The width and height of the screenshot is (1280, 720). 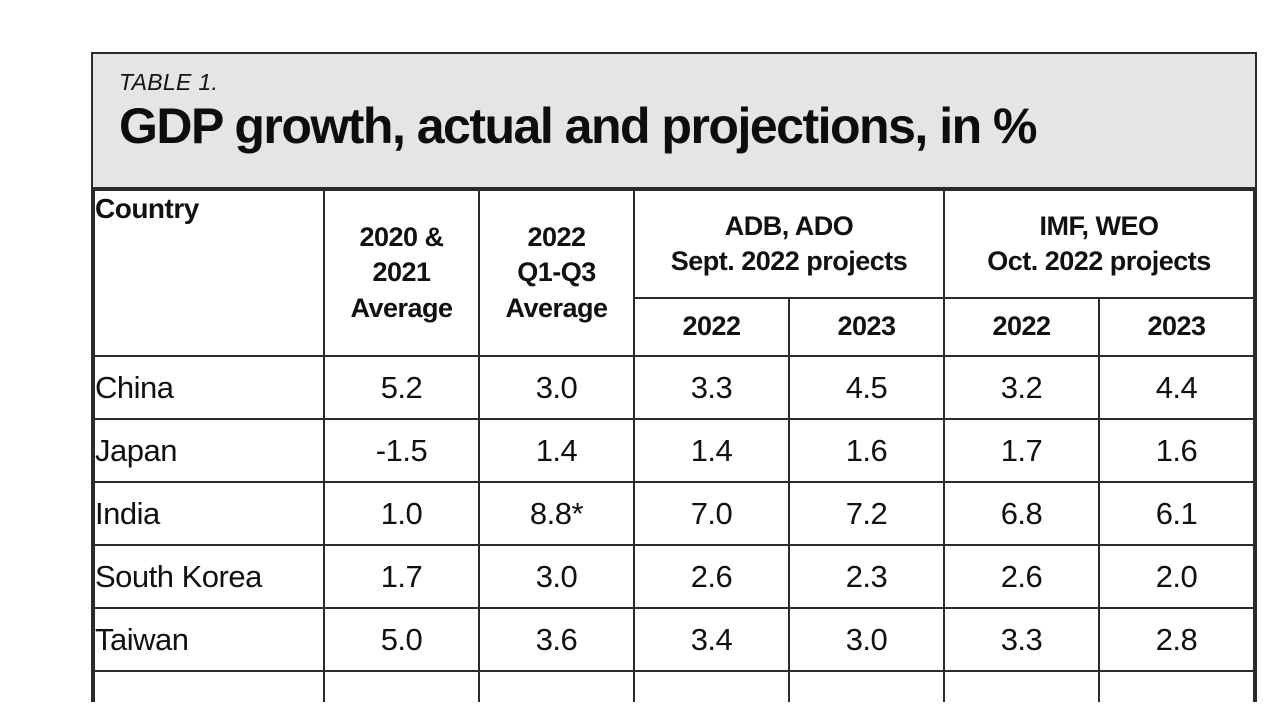 I want to click on value-cell: 3.6, so click(x=556, y=639).